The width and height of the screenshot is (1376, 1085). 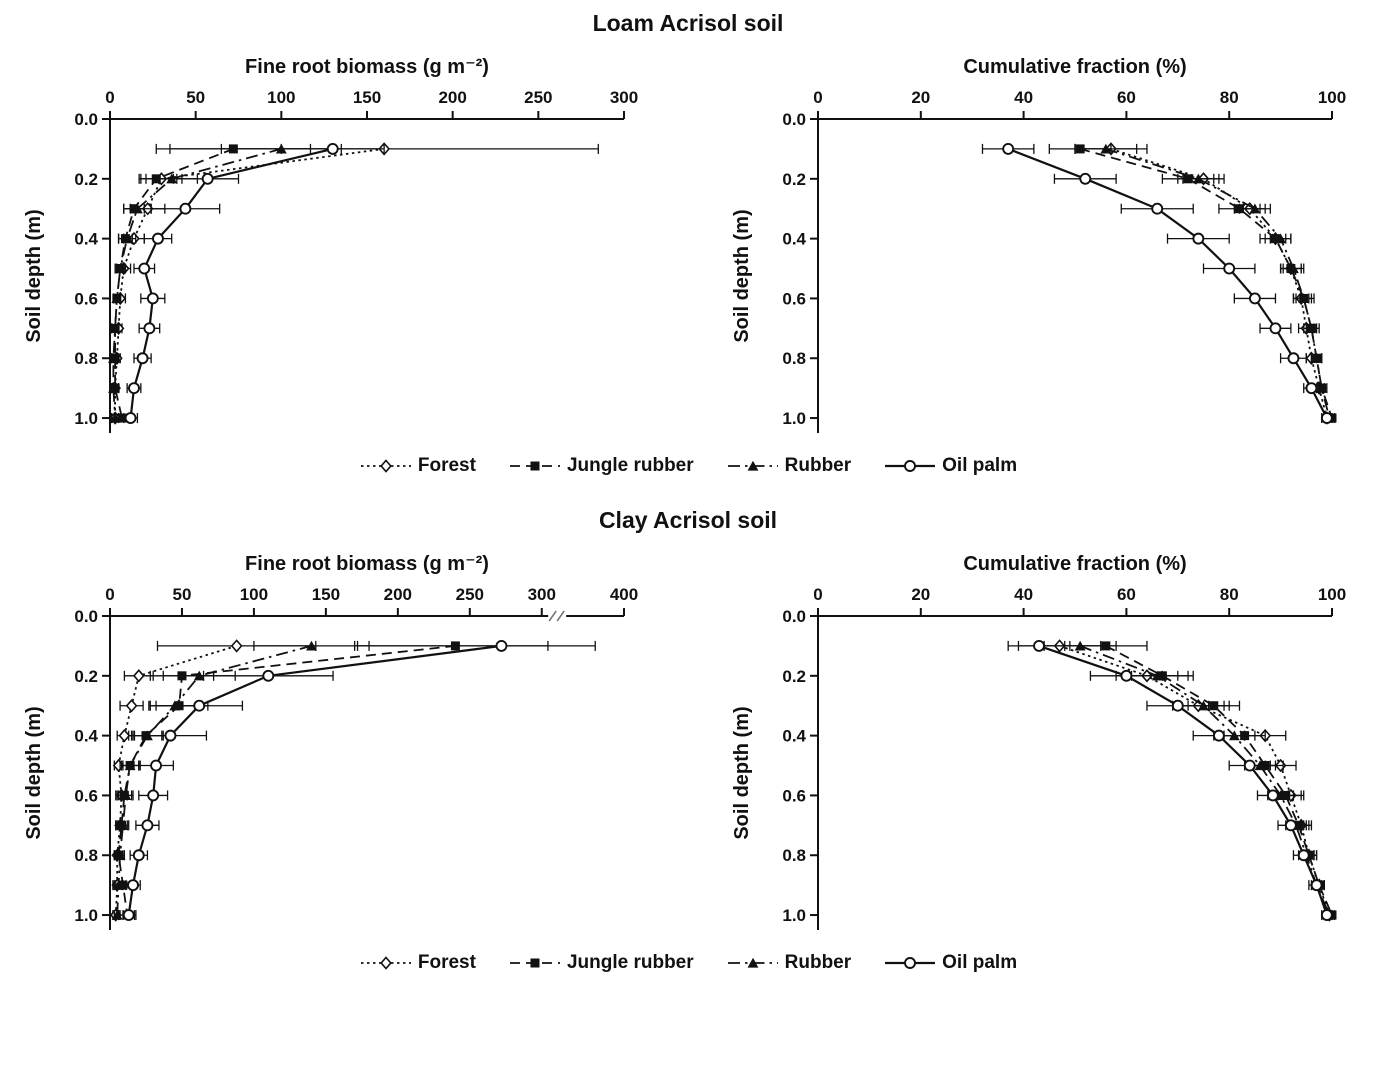 What do you see at coordinates (920, 594) in the screenshot?
I see `x-tick-label: 20` at bounding box center [920, 594].